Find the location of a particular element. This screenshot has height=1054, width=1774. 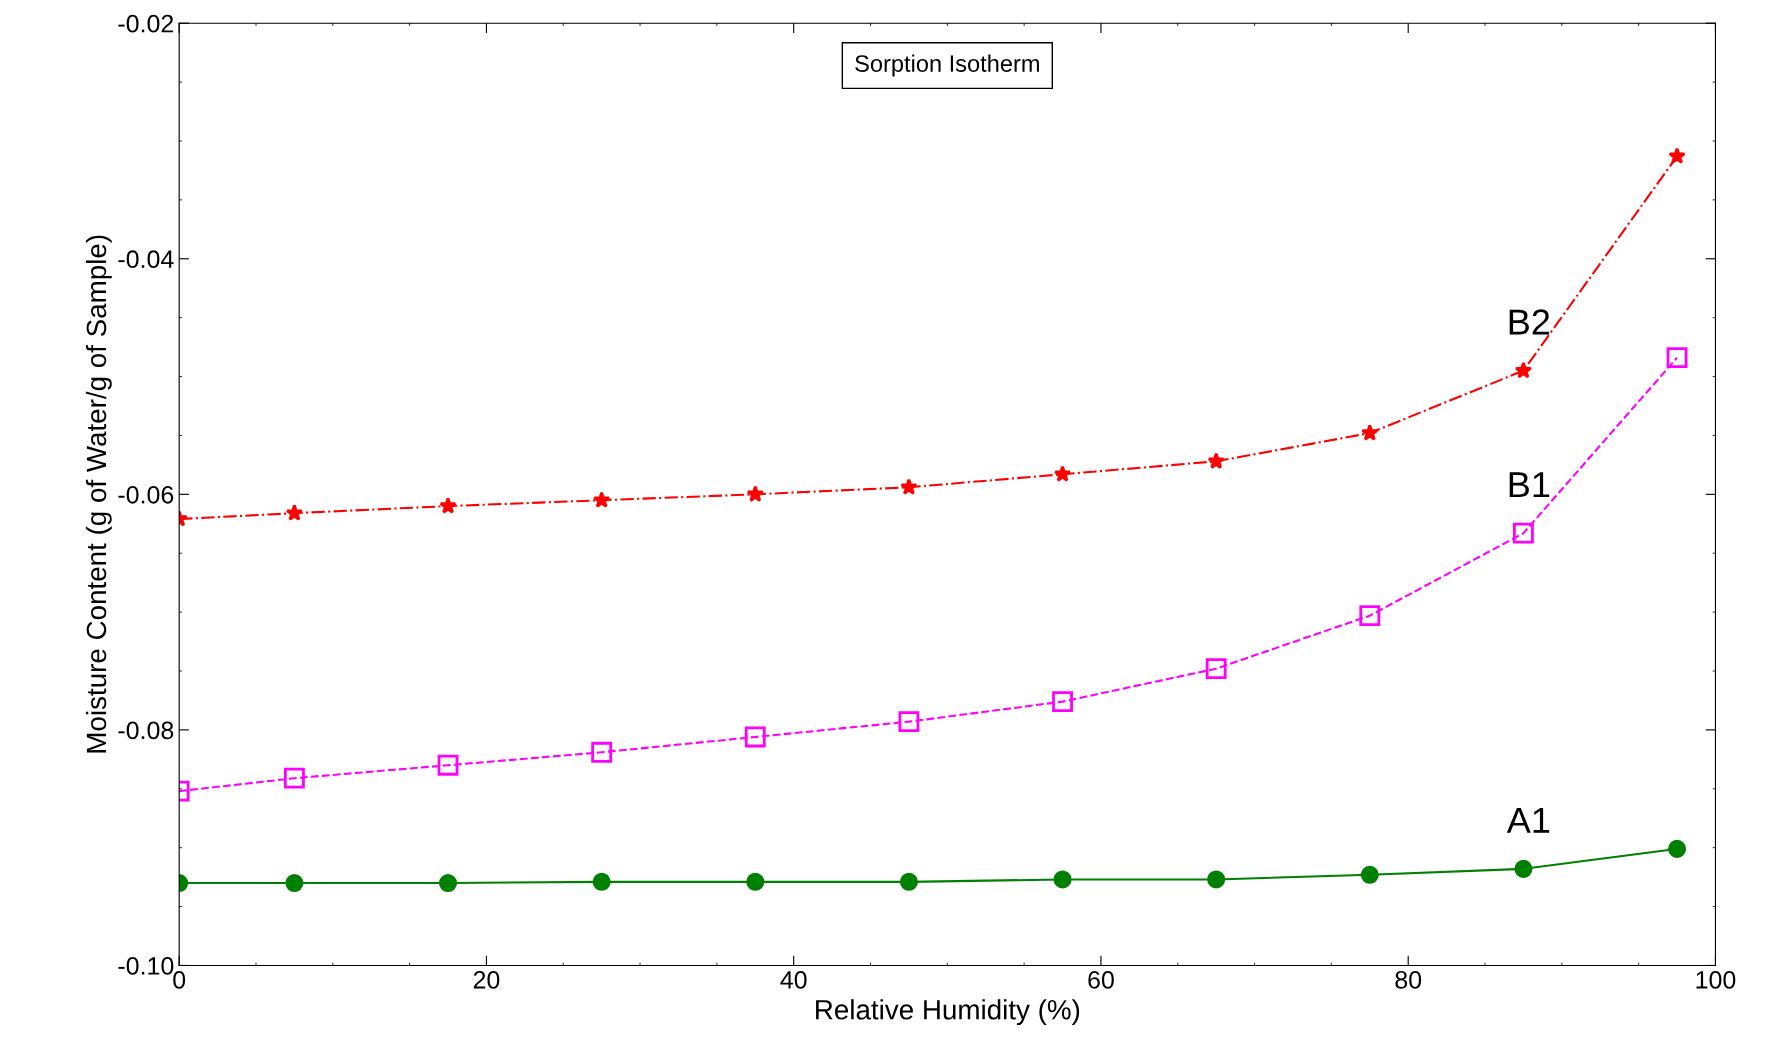

y-tick-label: -0.02 is located at coordinates (146, 23).